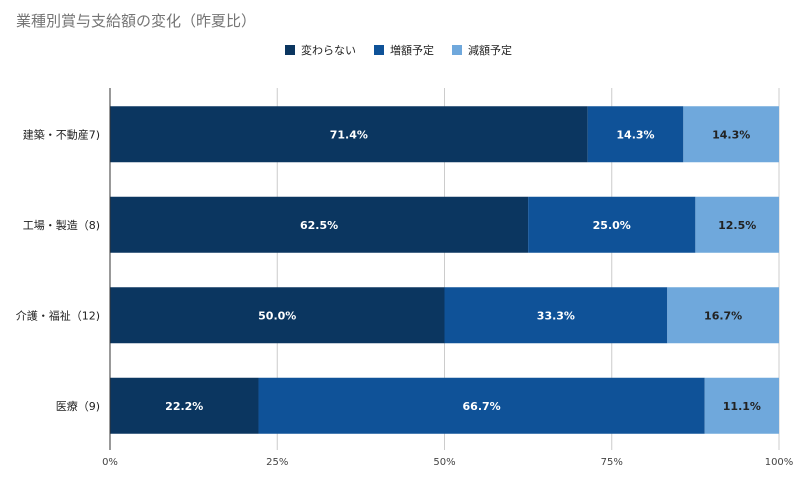  I want to click on data-label: 11.1%, so click(742, 406).